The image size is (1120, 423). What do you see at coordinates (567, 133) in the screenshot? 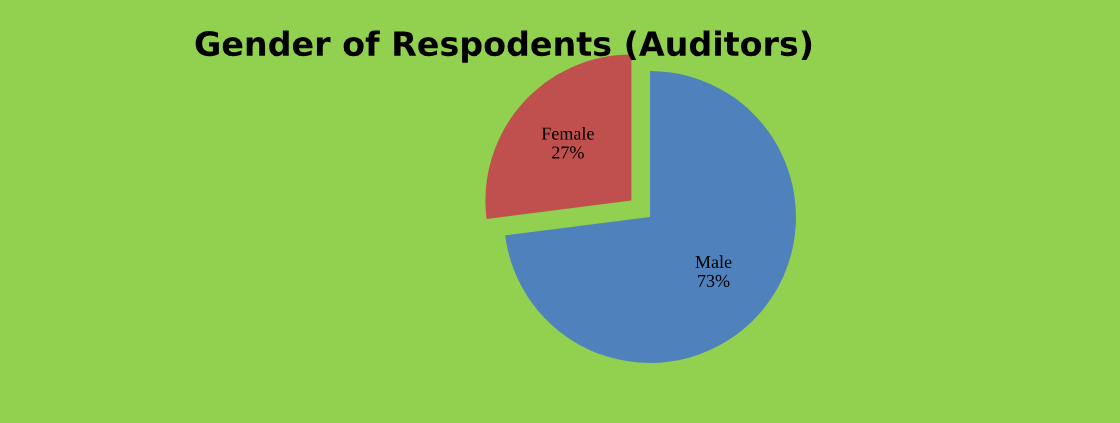
I see `slice-label: Female` at bounding box center [567, 133].